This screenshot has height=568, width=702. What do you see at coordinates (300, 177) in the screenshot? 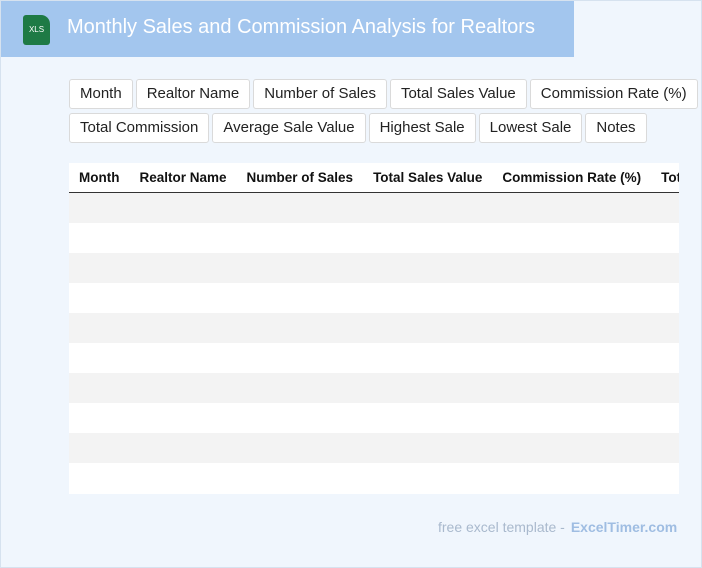
I see `column-header: Number of Sales` at bounding box center [300, 177].